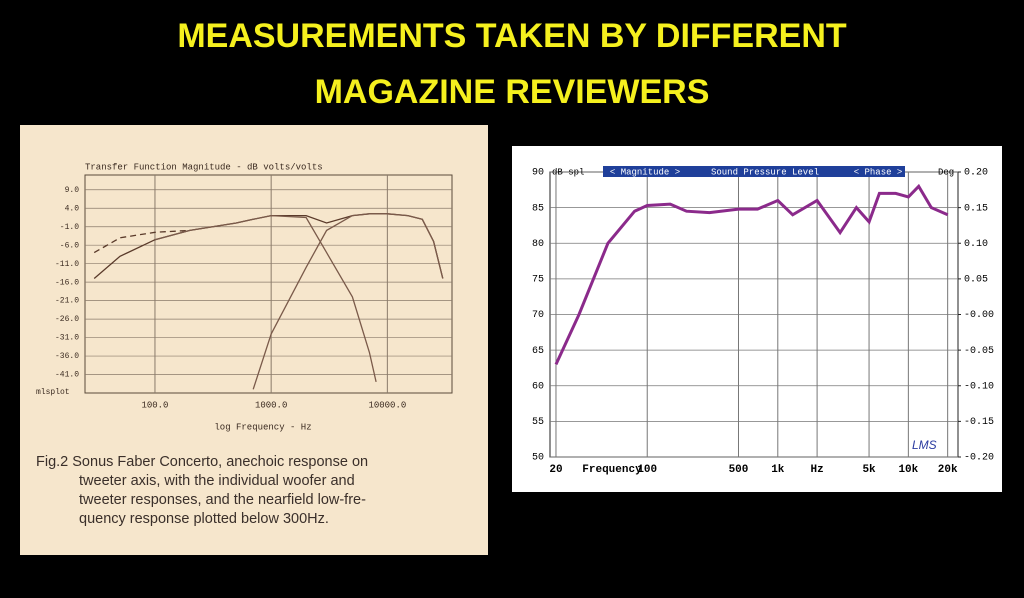 The height and width of the screenshot is (598, 1024). I want to click on y-tick-label: 50, so click(538, 458).